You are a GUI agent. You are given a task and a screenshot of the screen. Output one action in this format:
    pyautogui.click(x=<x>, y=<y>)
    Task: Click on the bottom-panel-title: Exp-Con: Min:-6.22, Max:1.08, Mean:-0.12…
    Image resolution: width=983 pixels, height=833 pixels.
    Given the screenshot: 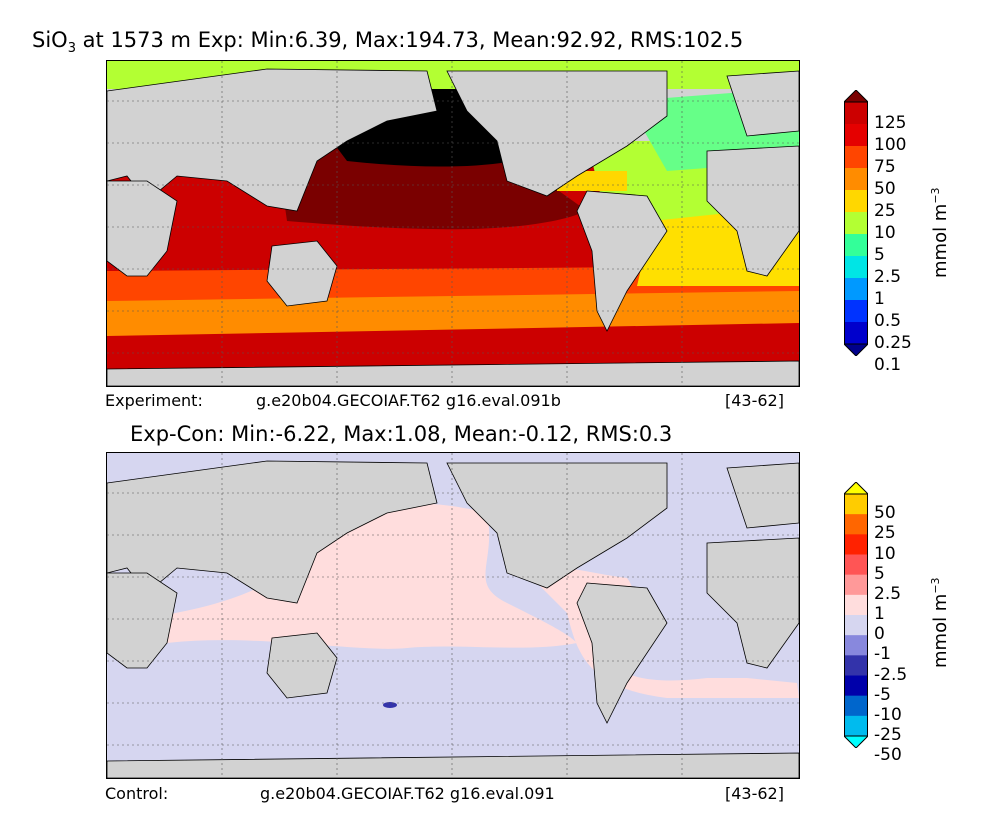 What is the action you would take?
    pyautogui.click(x=401, y=434)
    